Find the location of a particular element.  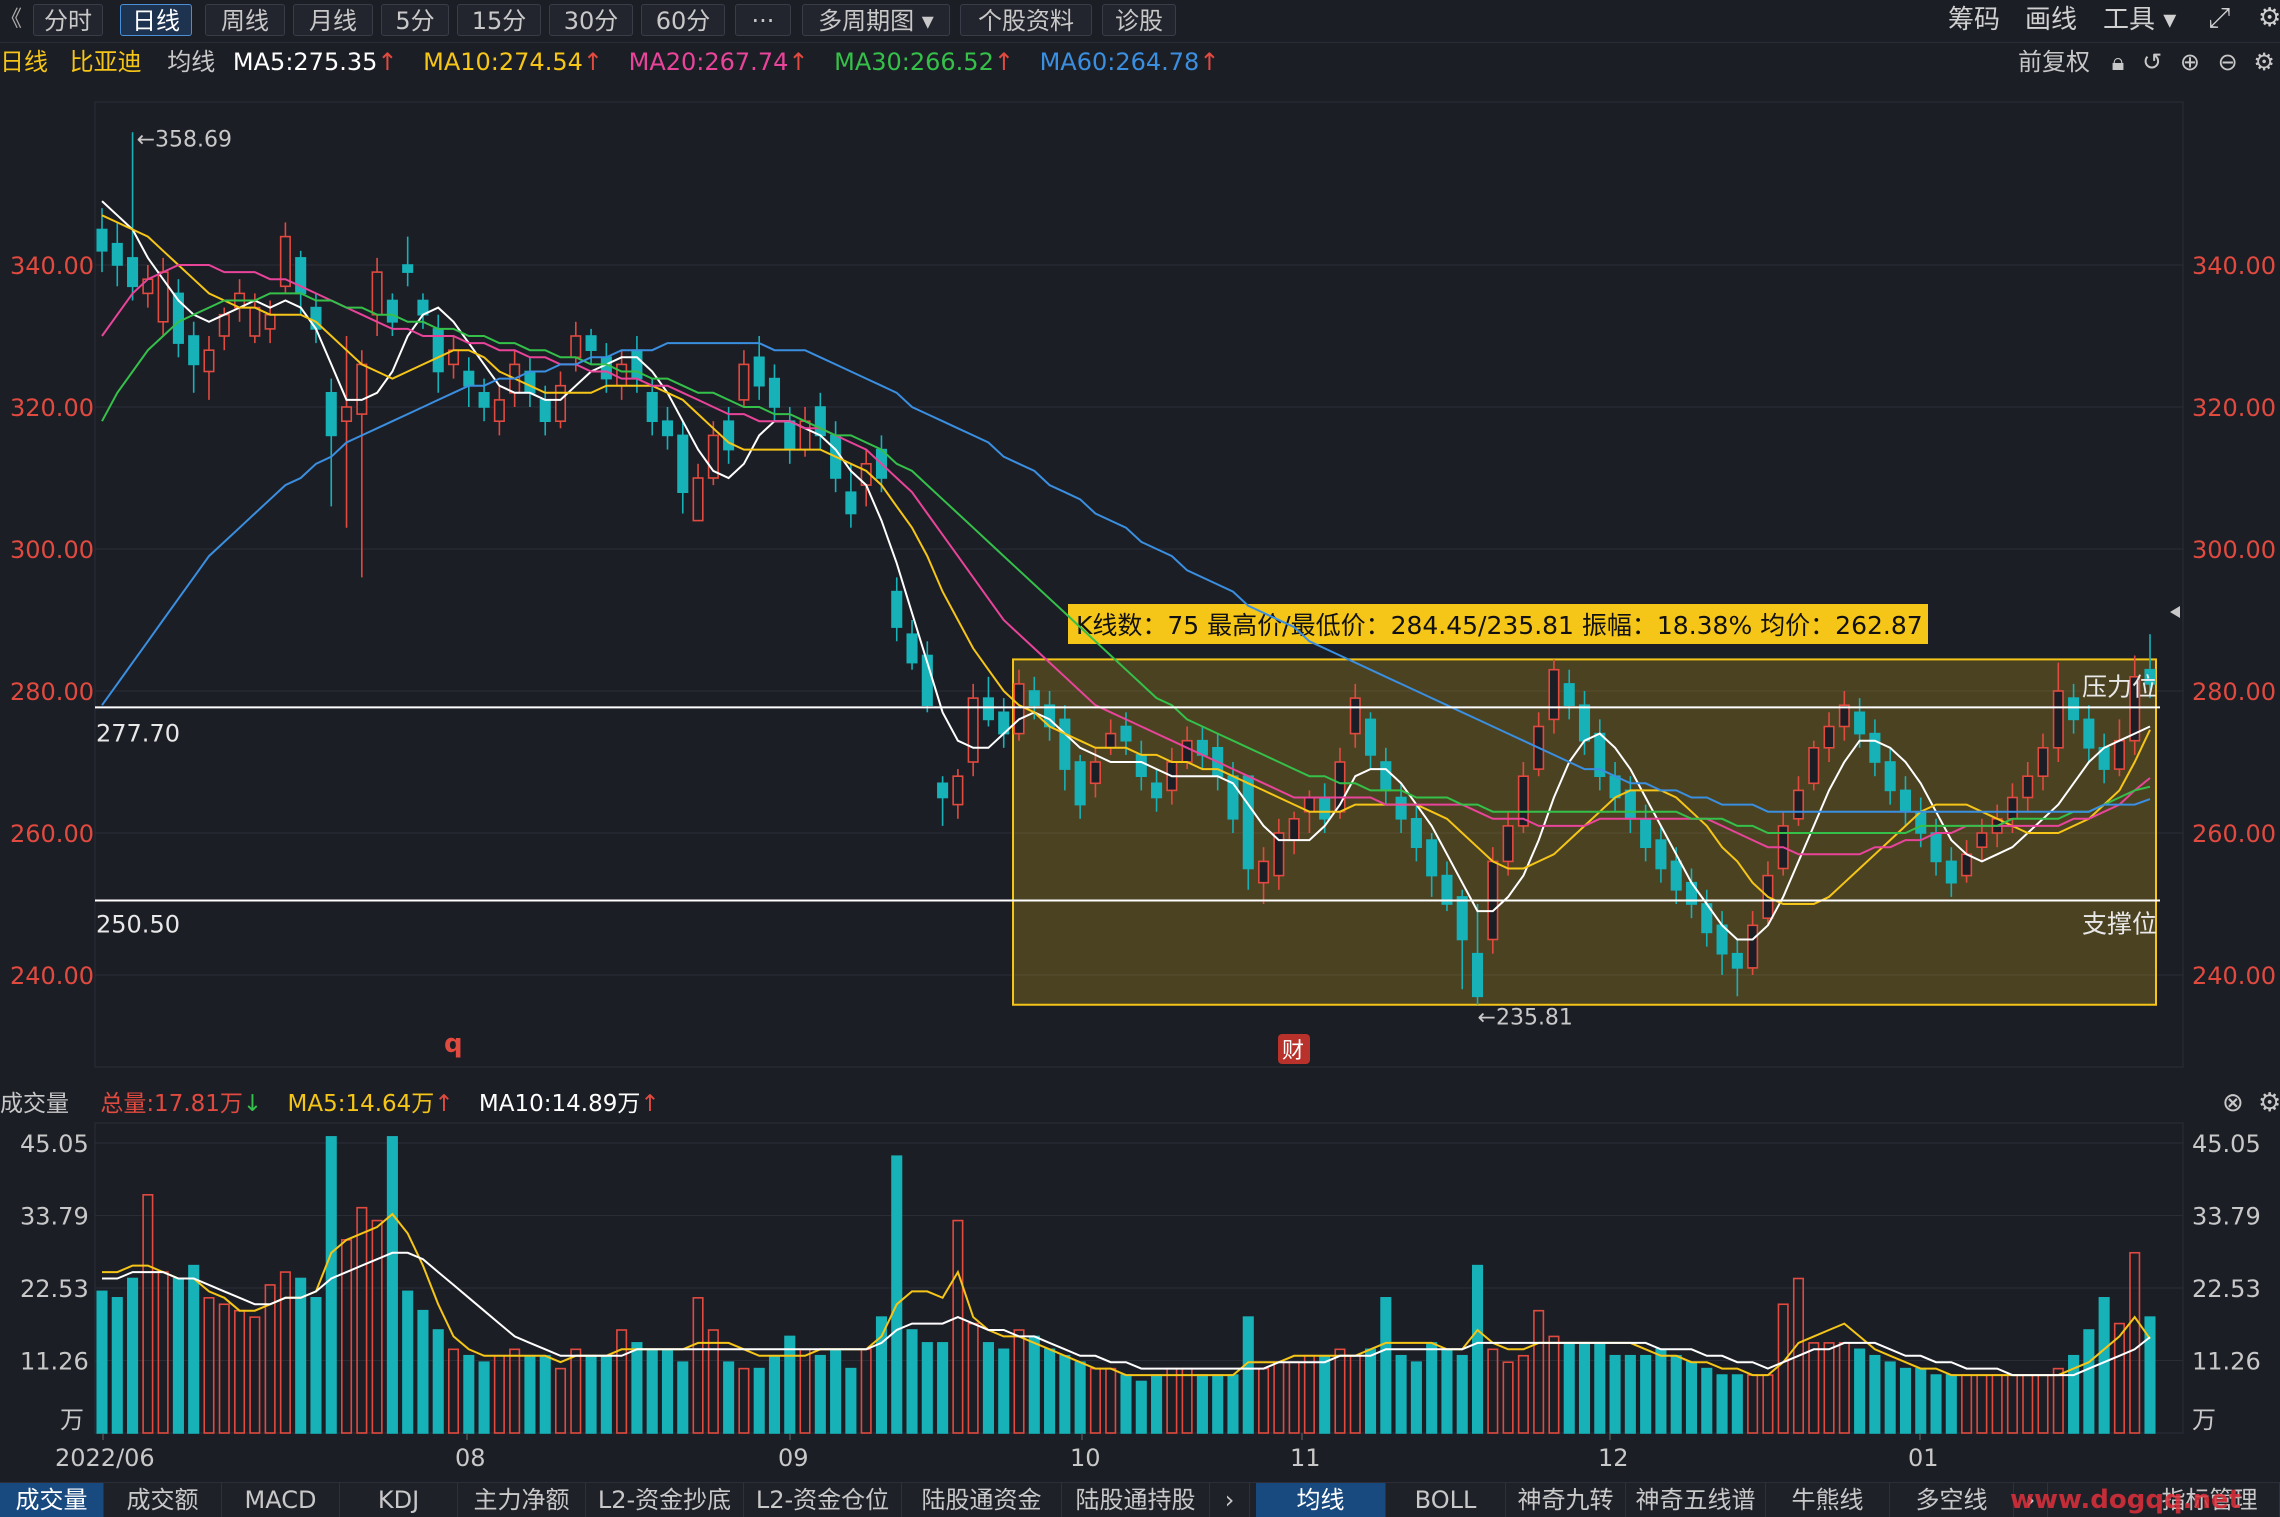

marker-q: q is located at coordinates (453, 1044).